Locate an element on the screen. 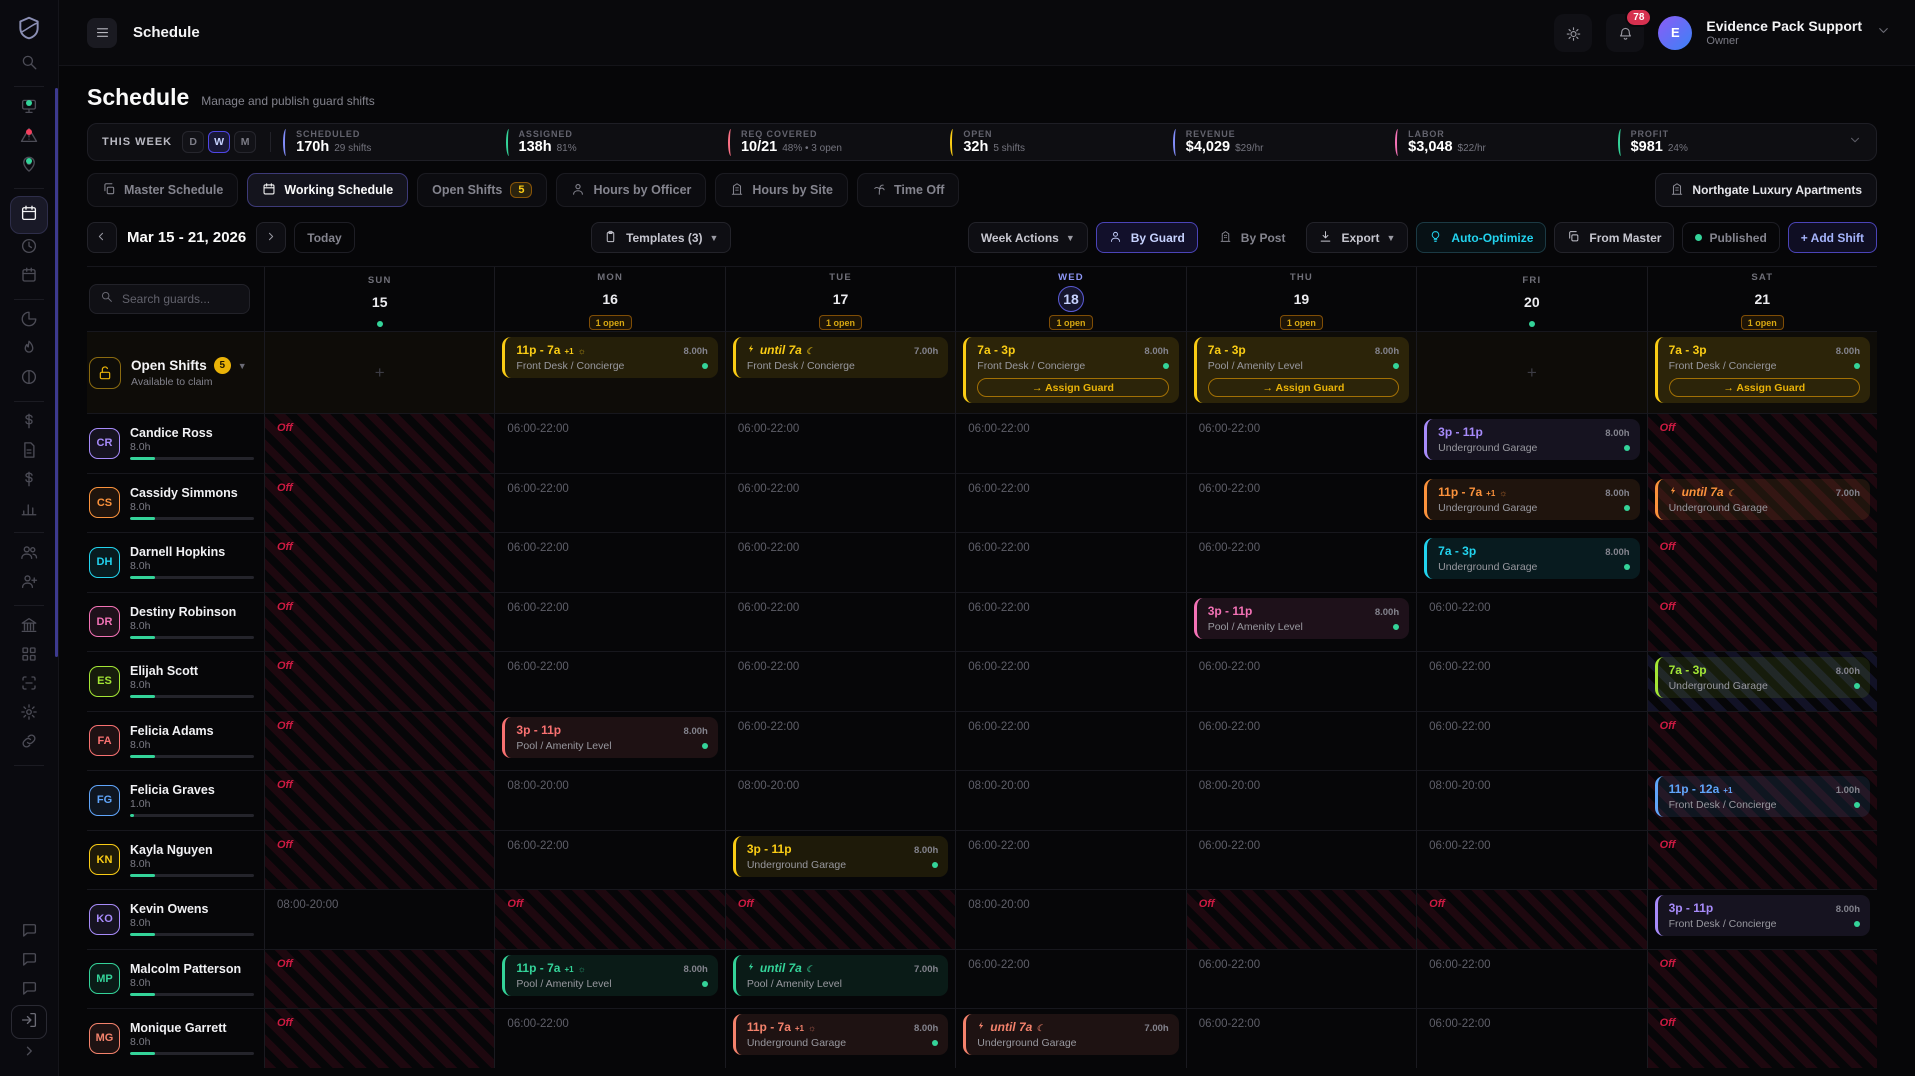 This screenshot has height=1076, width=1915. templates-button: Templates (3) ▼ is located at coordinates (661, 237).